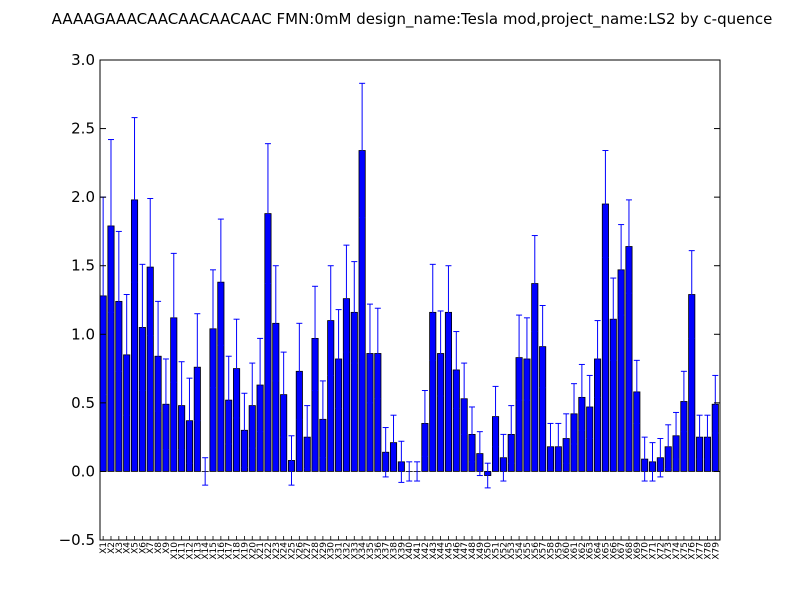  What do you see at coordinates (128, 548) in the screenshot?
I see `x-tick-label: X4` at bounding box center [128, 548].